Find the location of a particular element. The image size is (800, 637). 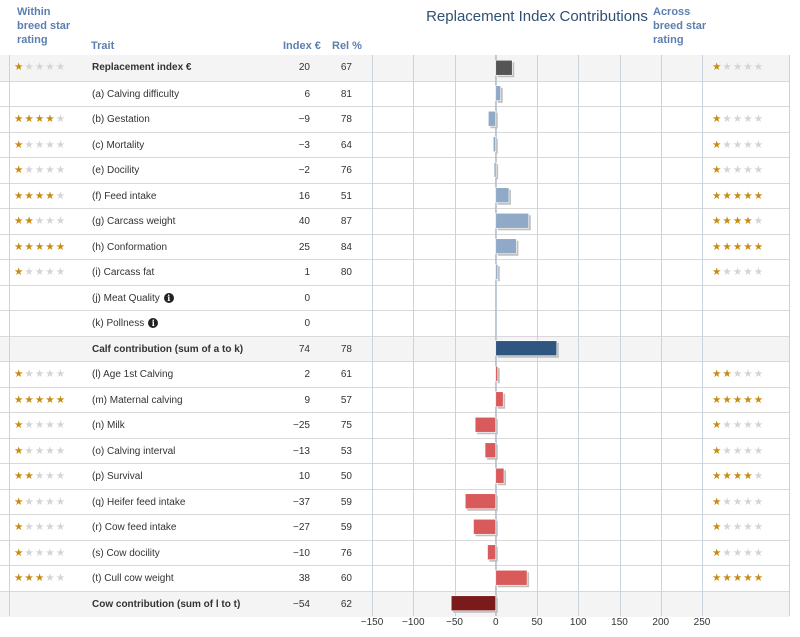

index-value: −27 is located at coordinates (301, 527).